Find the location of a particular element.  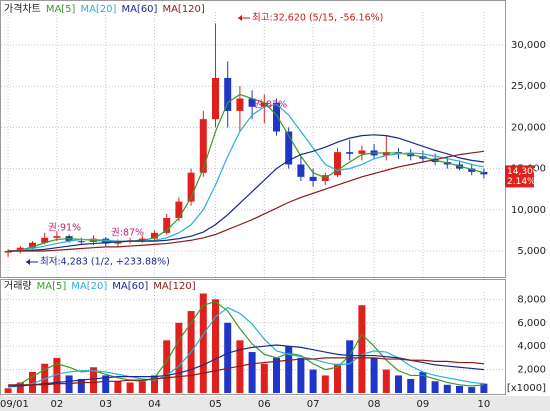

y-tick-label: 4,000 is located at coordinates (531, 346).